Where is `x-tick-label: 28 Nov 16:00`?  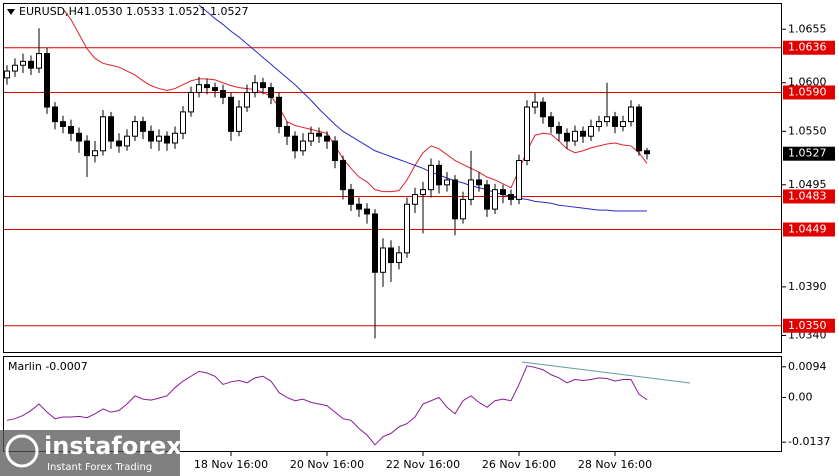 x-tick-label: 28 Nov 16:00 is located at coordinates (615, 464).